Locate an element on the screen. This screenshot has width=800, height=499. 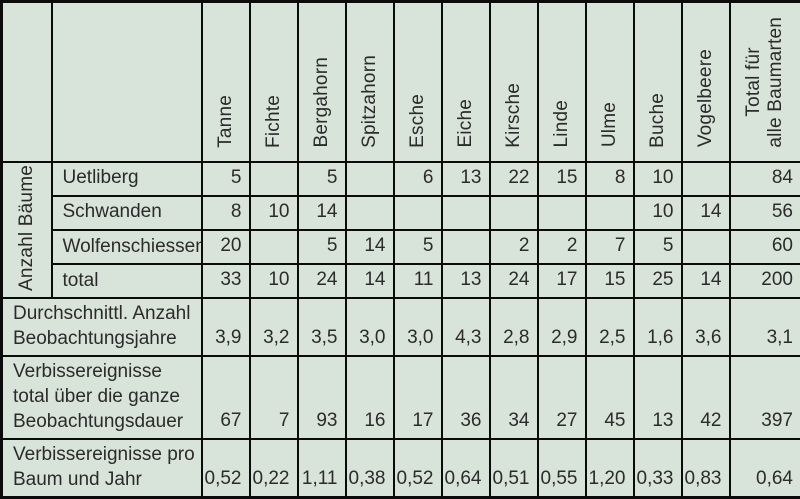
column-header-label: Vogelbeere is located at coordinates (706, 98).